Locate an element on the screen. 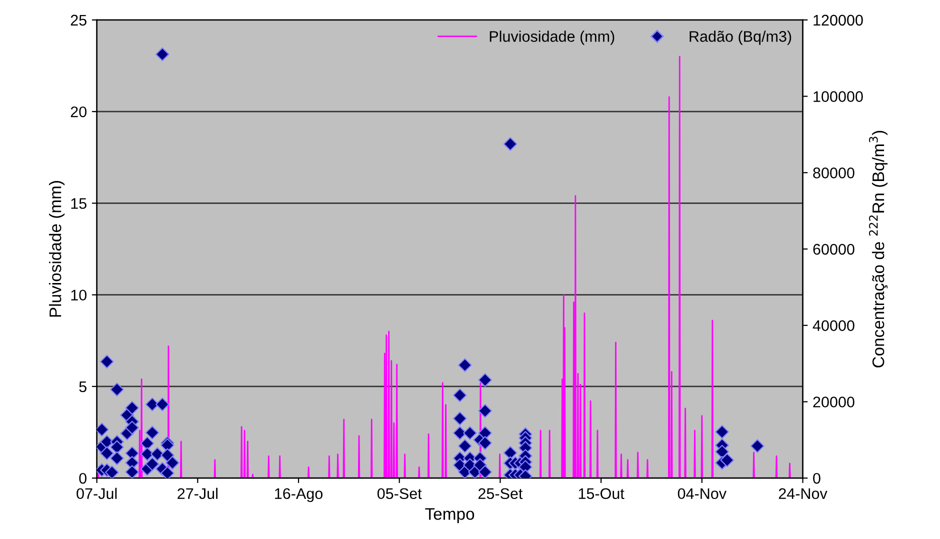 The width and height of the screenshot is (940, 539). y-tick-label: 0 is located at coordinates (82, 478).